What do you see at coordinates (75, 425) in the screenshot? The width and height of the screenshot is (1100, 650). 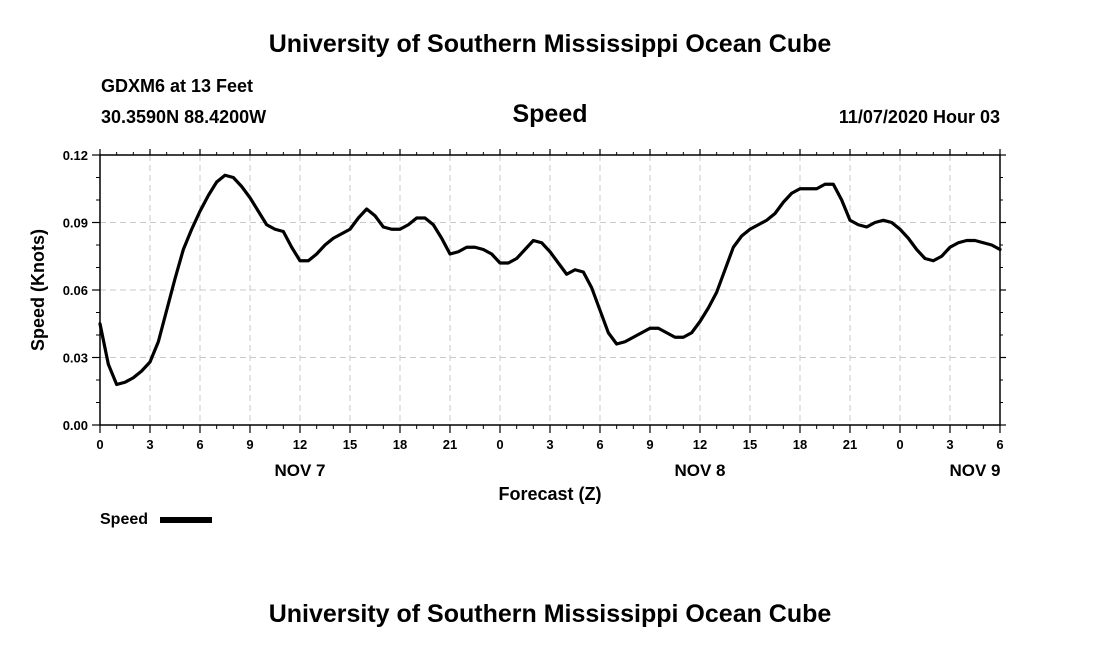 I see `y-tick-label: 0.00` at bounding box center [75, 425].